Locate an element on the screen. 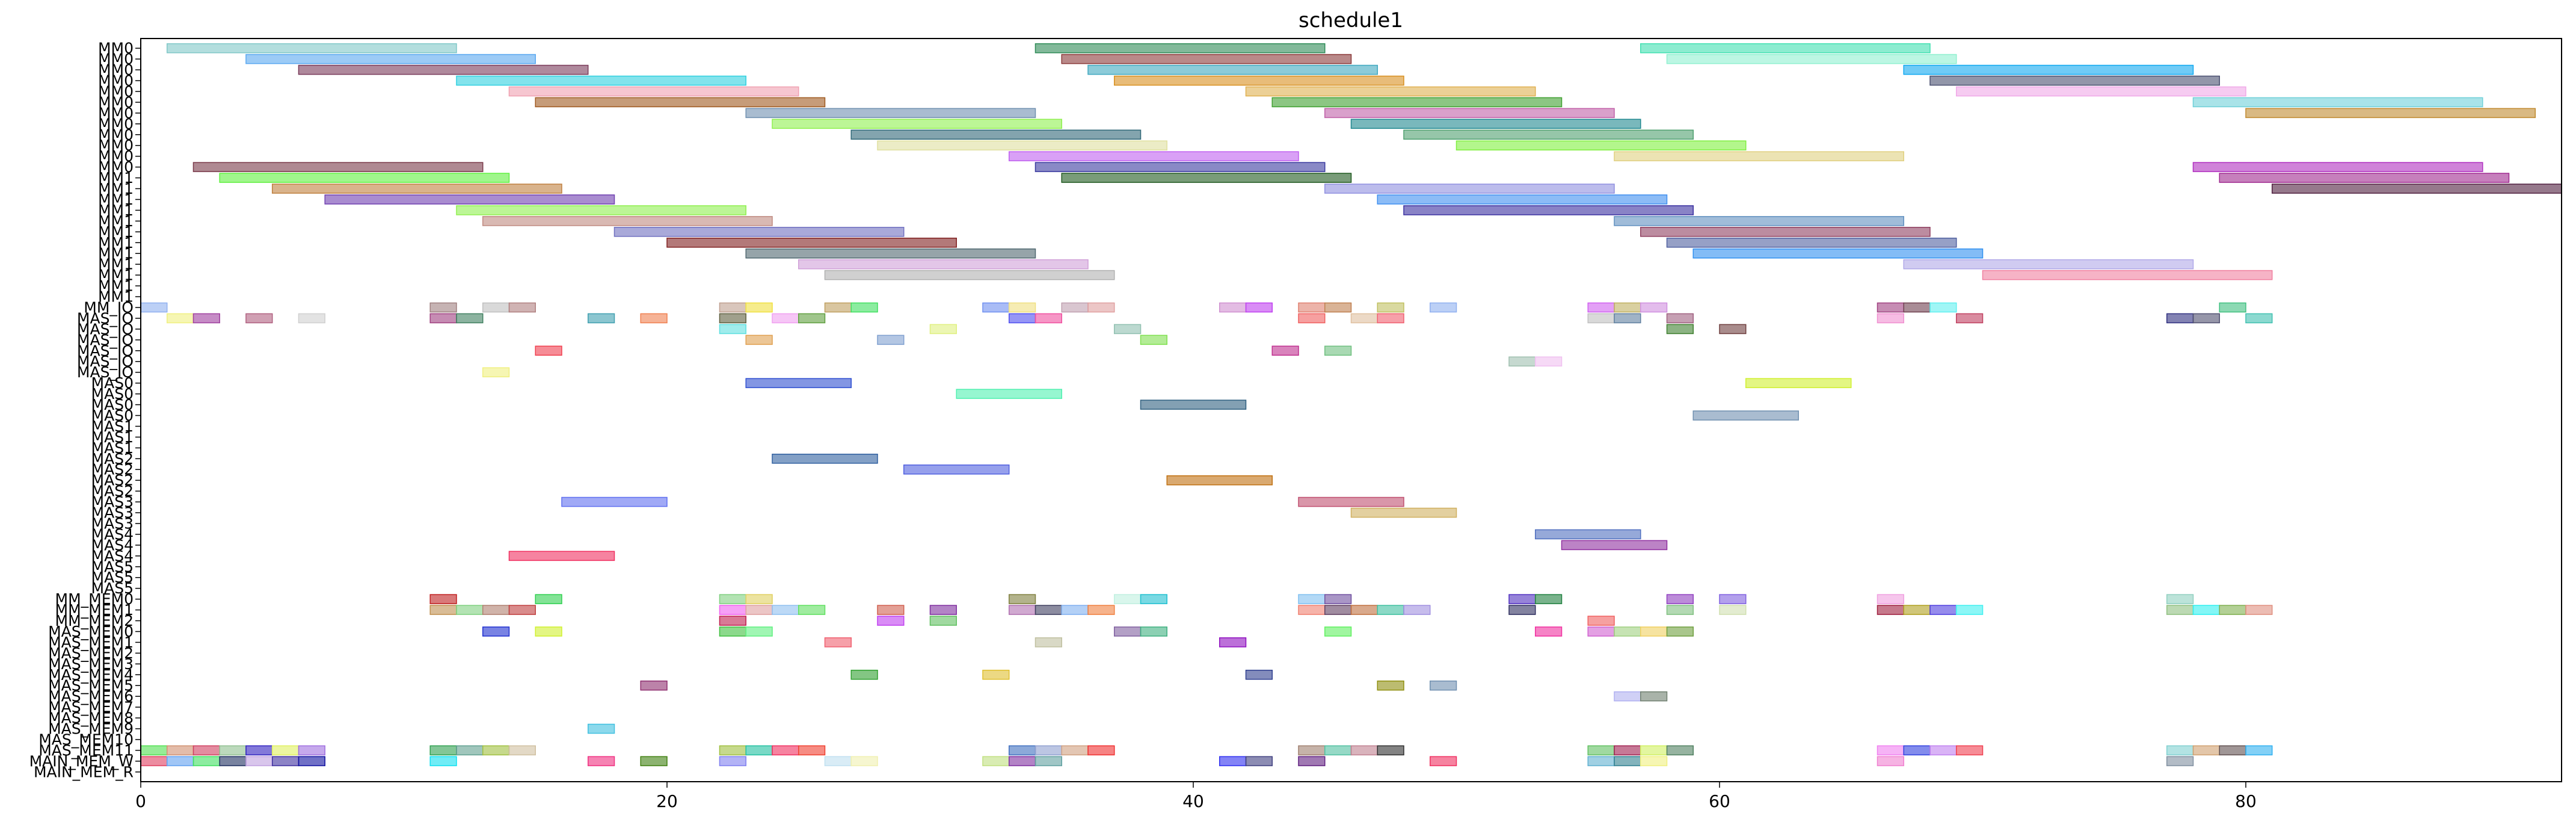  y-tick-label: MAS3 is located at coordinates (112, 502).